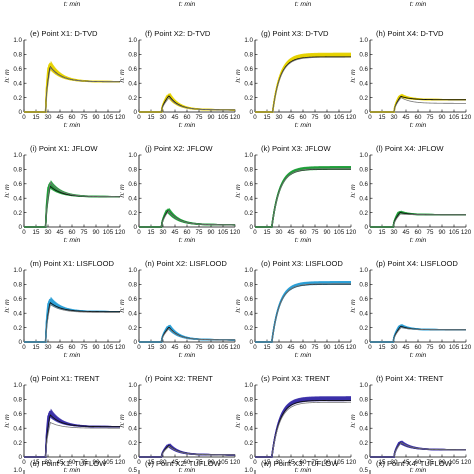 Image resolution: width=474 pixels, height=474 pixels. I want to click on panel-title: (k) Point X3: JFLOW, so click(296, 148).